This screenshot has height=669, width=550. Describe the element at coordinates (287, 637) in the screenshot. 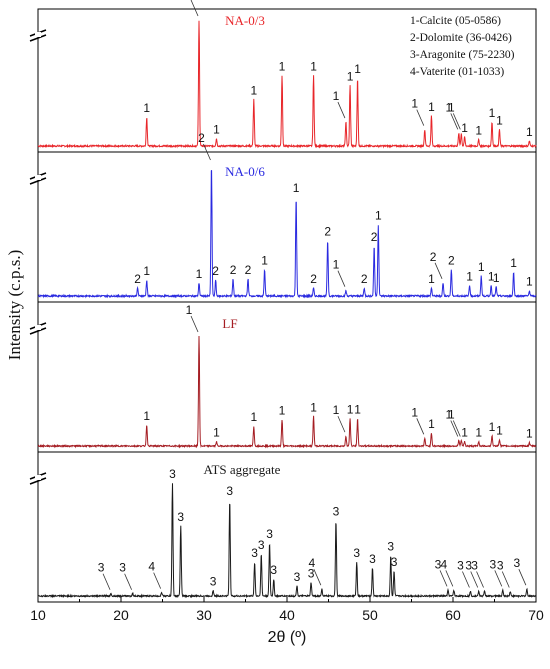

I see `x-axis-title: 2θ (º)` at that location.